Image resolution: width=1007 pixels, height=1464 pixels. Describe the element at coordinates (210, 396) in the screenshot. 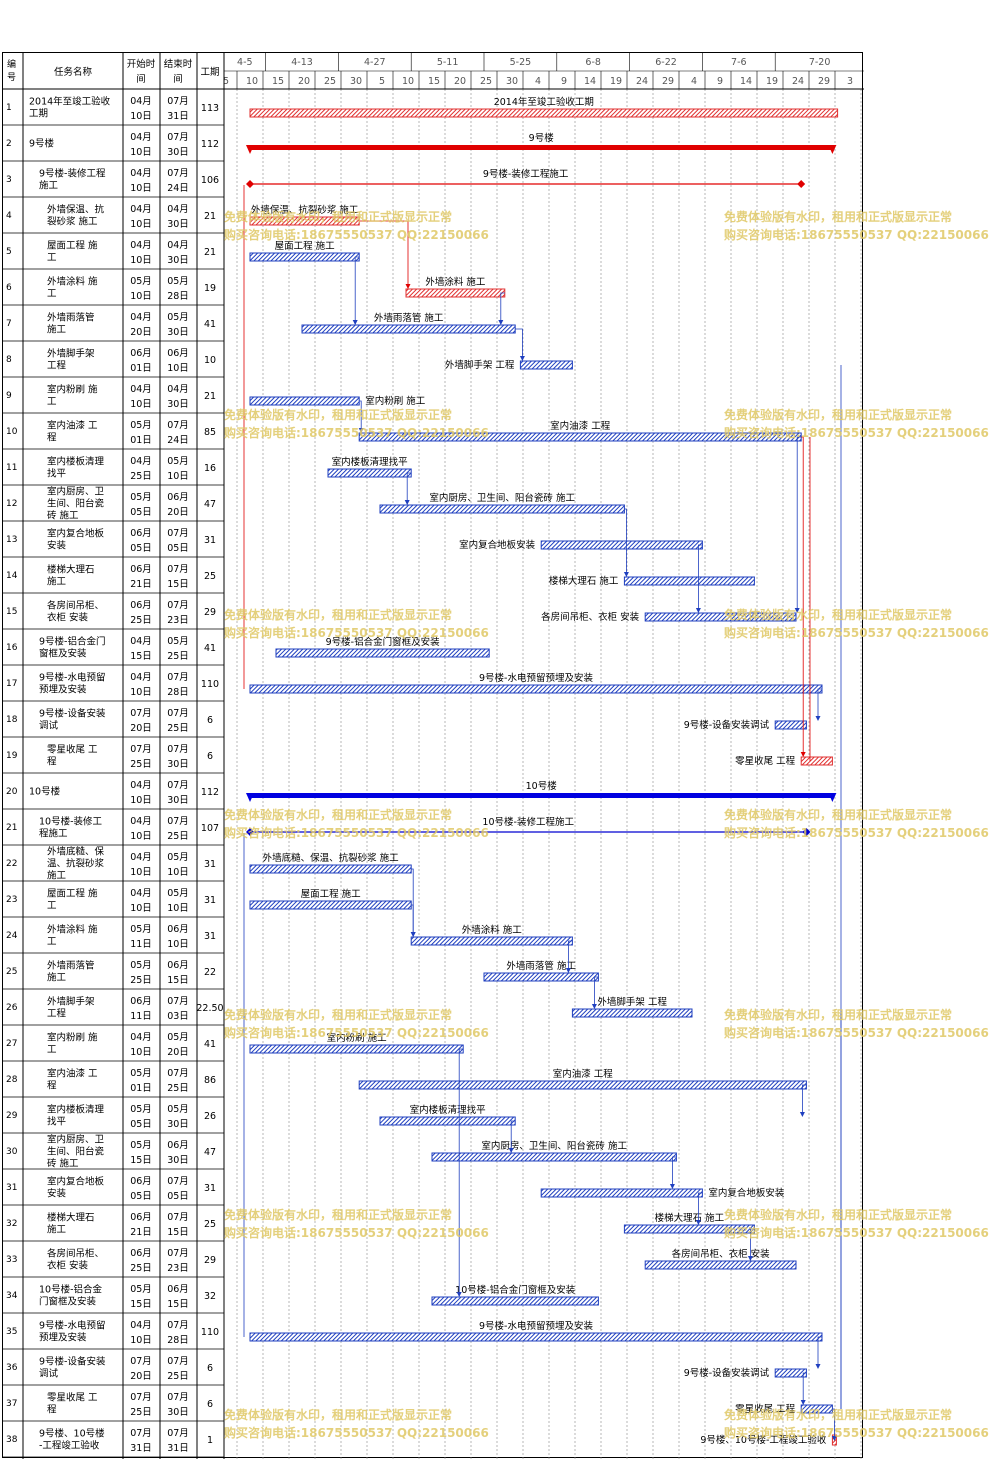

I see `task-duration: 21` at that location.